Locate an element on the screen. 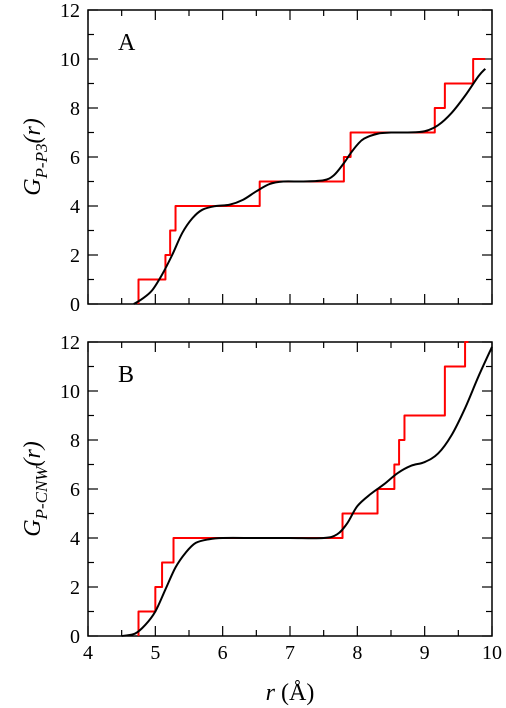  panel-b-ytick-label: 2 is located at coordinates (75, 588).